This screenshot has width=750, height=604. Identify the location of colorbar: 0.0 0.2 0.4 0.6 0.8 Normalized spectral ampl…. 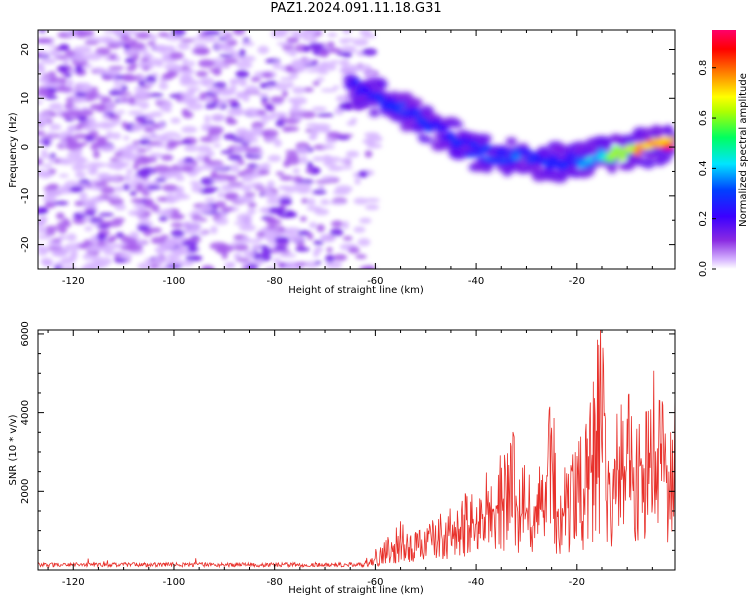
(723, 153).